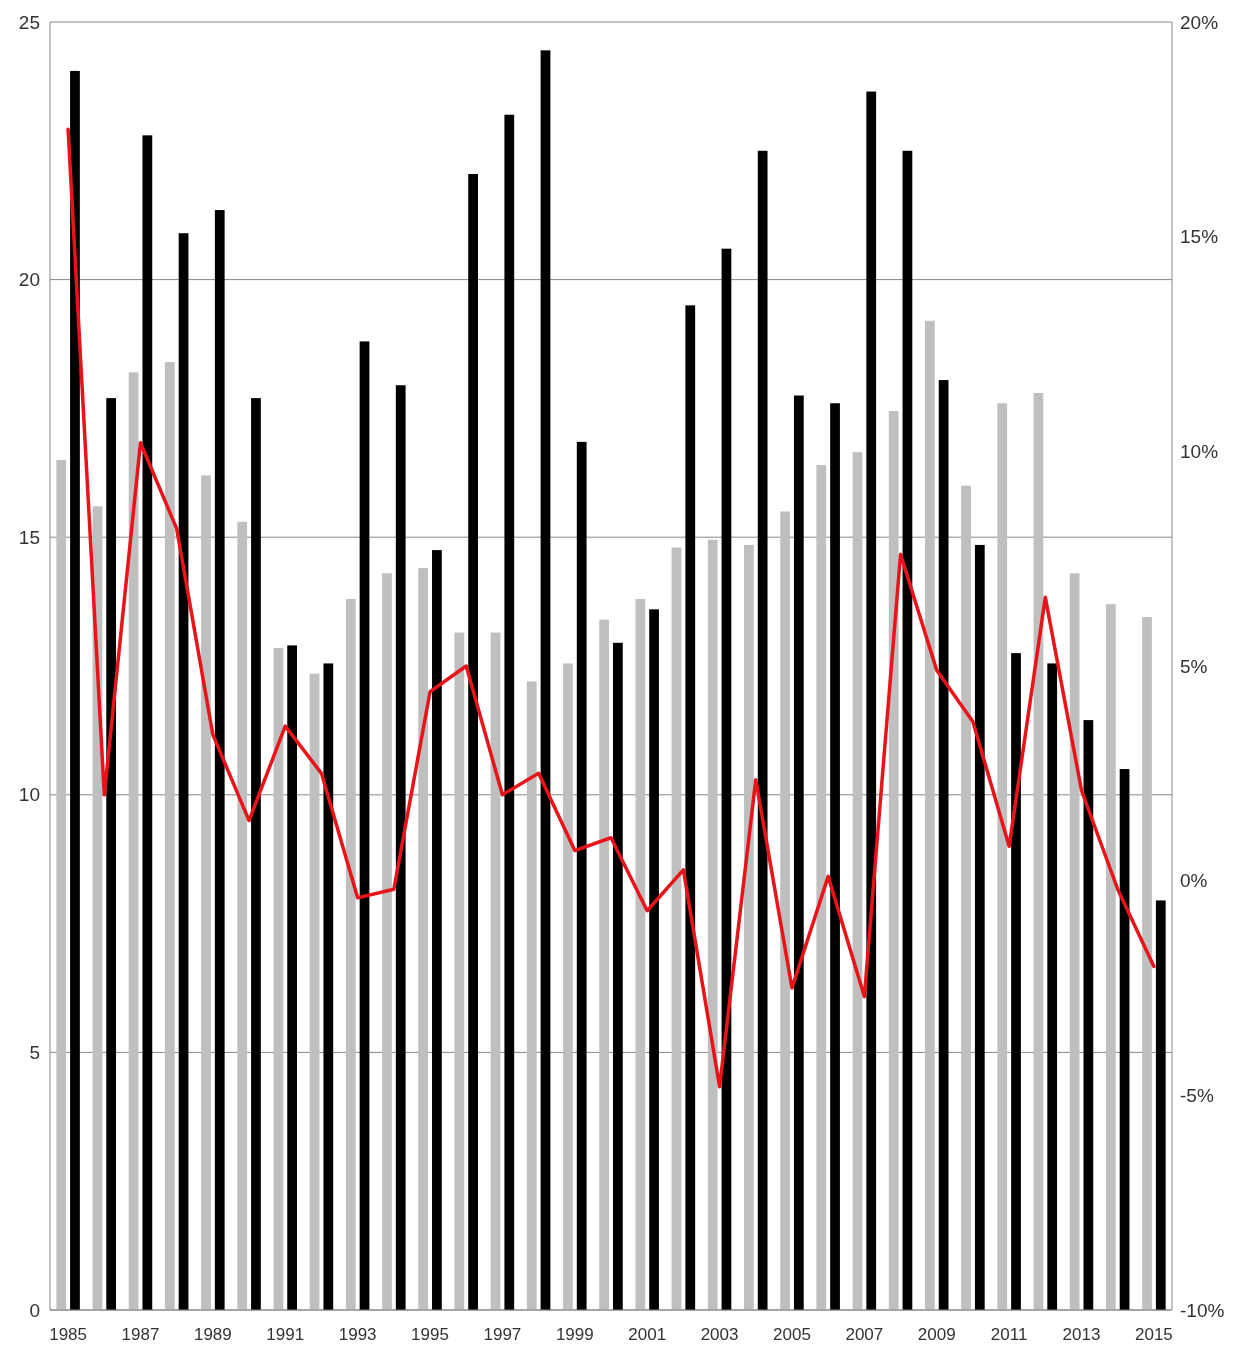  Describe the element at coordinates (140, 1334) in the screenshot. I see `x-tick-label: 1987` at that location.